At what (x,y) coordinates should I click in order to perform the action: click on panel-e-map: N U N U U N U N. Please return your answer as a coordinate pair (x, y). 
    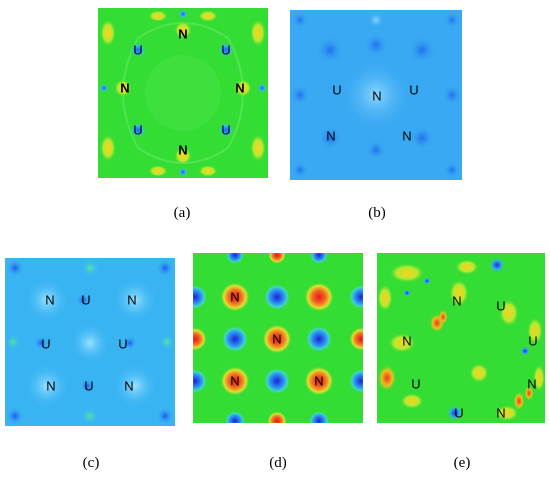
    Looking at the image, I should click on (461, 338).